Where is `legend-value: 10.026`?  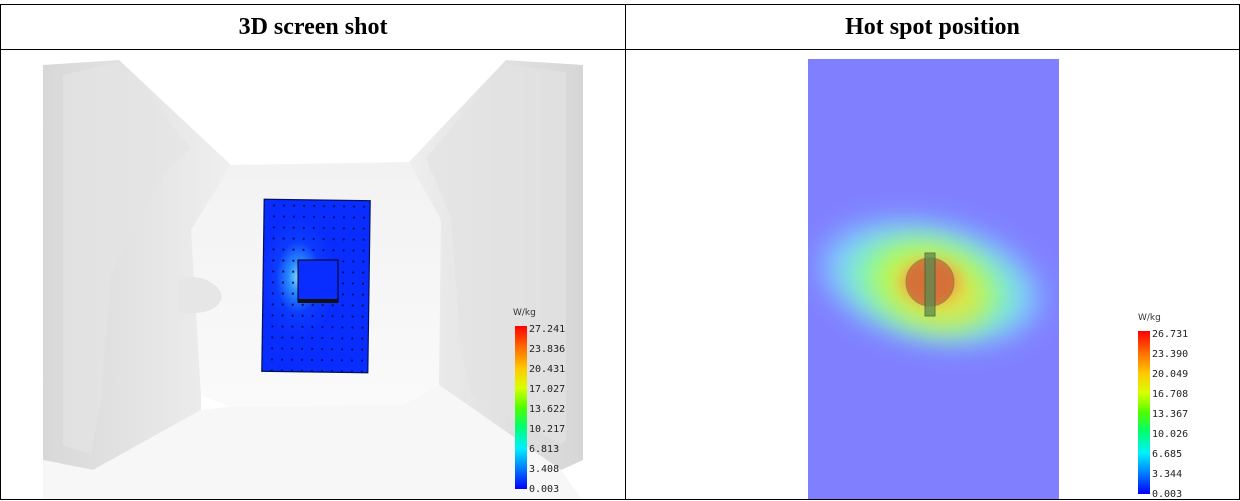 legend-value: 10.026 is located at coordinates (1170, 434).